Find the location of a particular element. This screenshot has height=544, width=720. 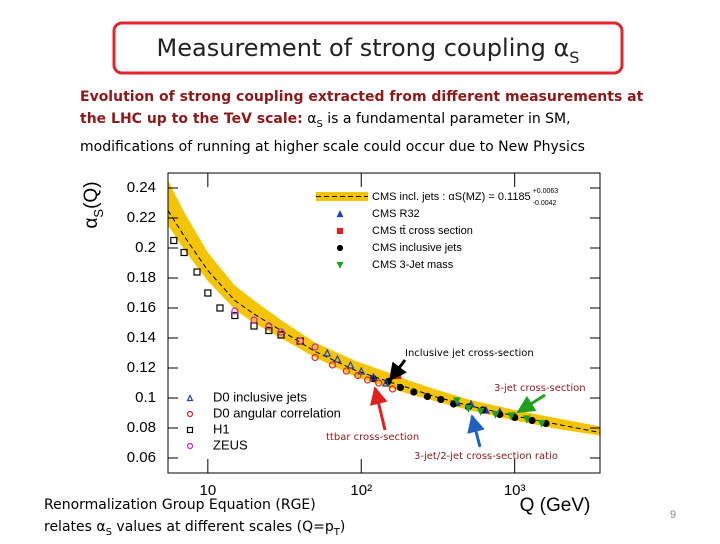

slide-title: Measurement of strong coupling αS is located at coordinates (368, 50).